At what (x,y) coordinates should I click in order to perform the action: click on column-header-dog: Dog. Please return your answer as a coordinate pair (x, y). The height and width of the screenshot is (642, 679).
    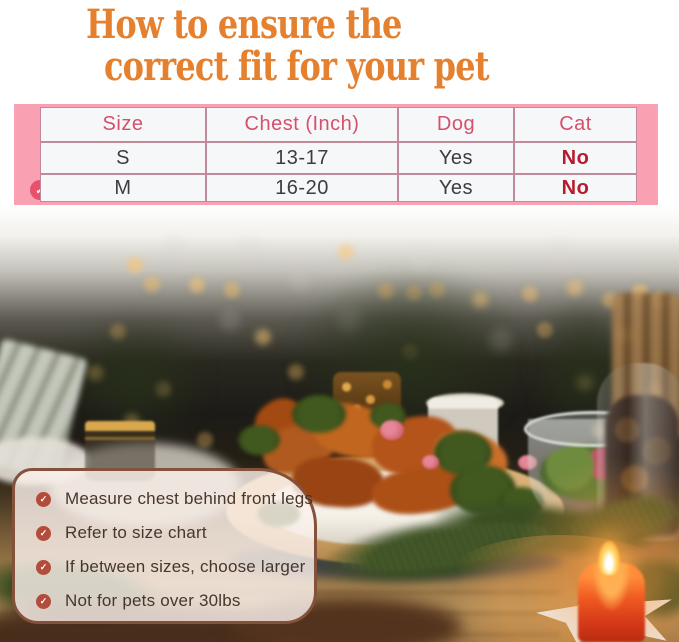
    Looking at the image, I should click on (456, 124).